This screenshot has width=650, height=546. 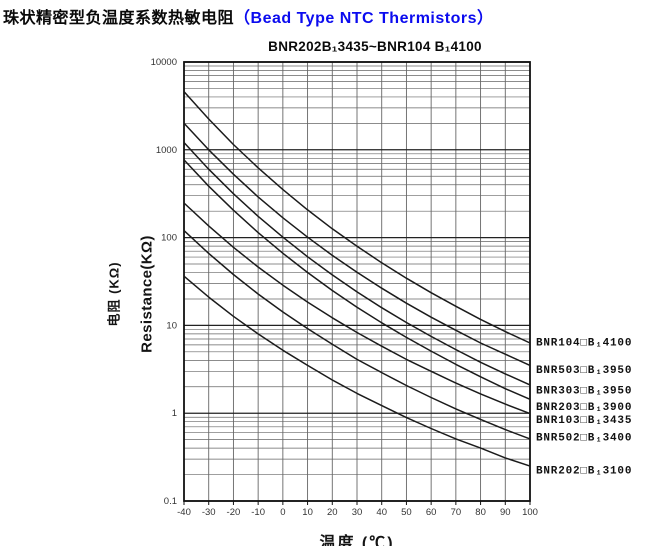 What do you see at coordinates (480, 512) in the screenshot?
I see `x-tick-label: 80` at bounding box center [480, 512].